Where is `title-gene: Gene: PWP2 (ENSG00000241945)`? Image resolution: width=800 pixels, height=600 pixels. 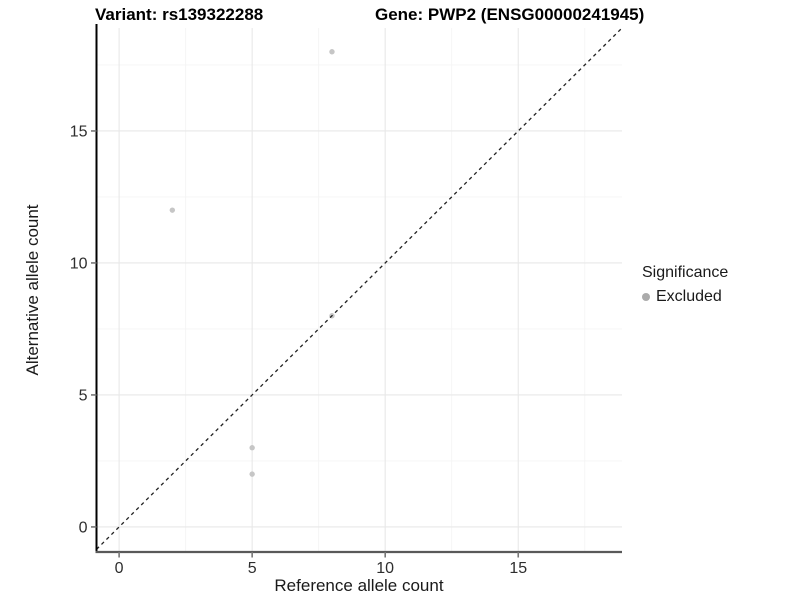
title-gene: Gene: PWP2 (ENSG00000241945) is located at coordinates (510, 14).